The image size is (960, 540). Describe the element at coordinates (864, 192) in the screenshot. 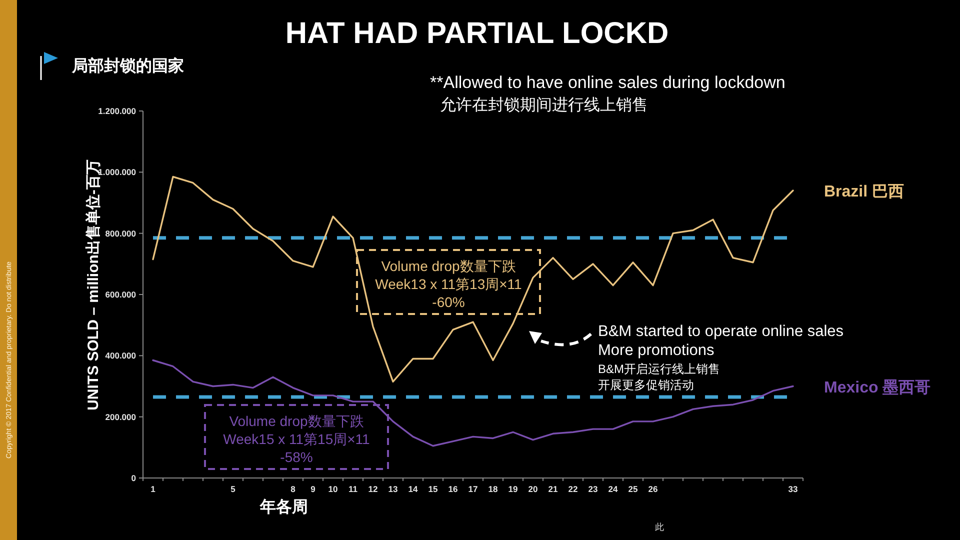

I see `series-label: Brazil 巴西` at that location.